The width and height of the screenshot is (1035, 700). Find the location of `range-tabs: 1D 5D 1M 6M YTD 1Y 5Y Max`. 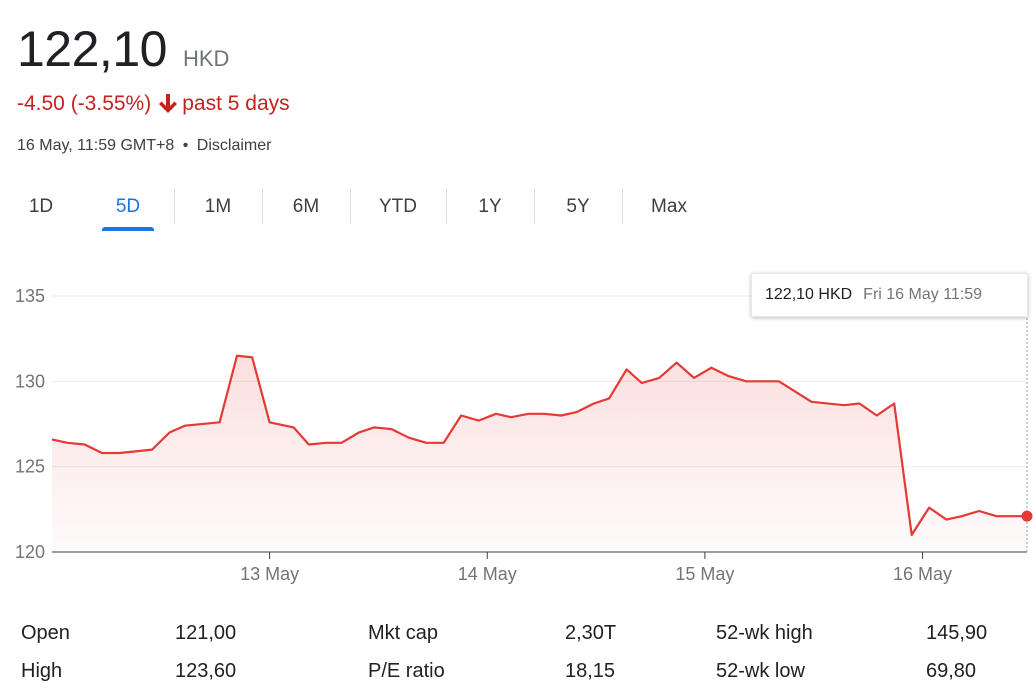

range-tabs: 1D 5D 1M 6M YTD 1Y 5Y Max is located at coordinates (358, 208).